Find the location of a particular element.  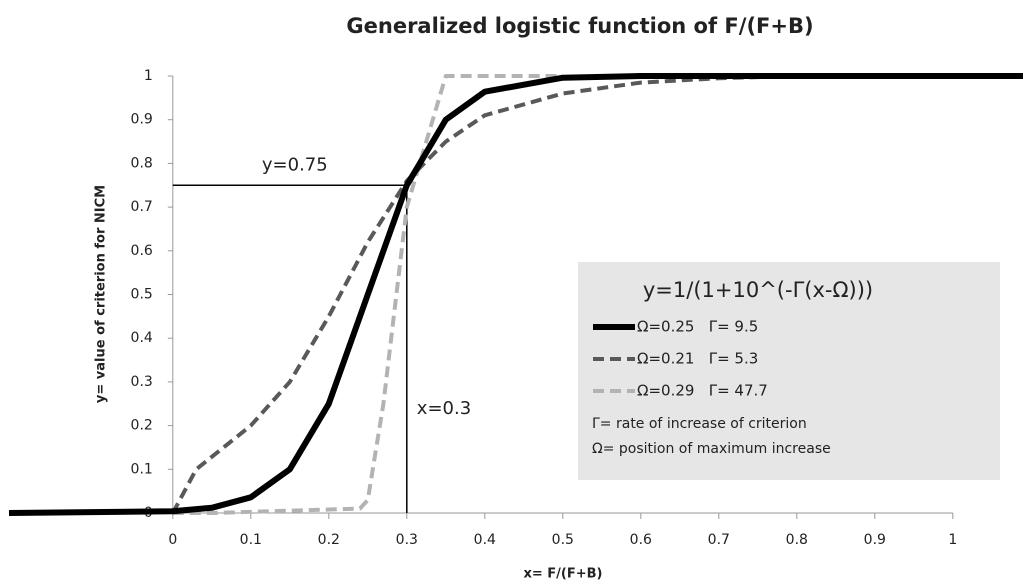

y-tick-label: 0.5 is located at coordinates (142, 295).